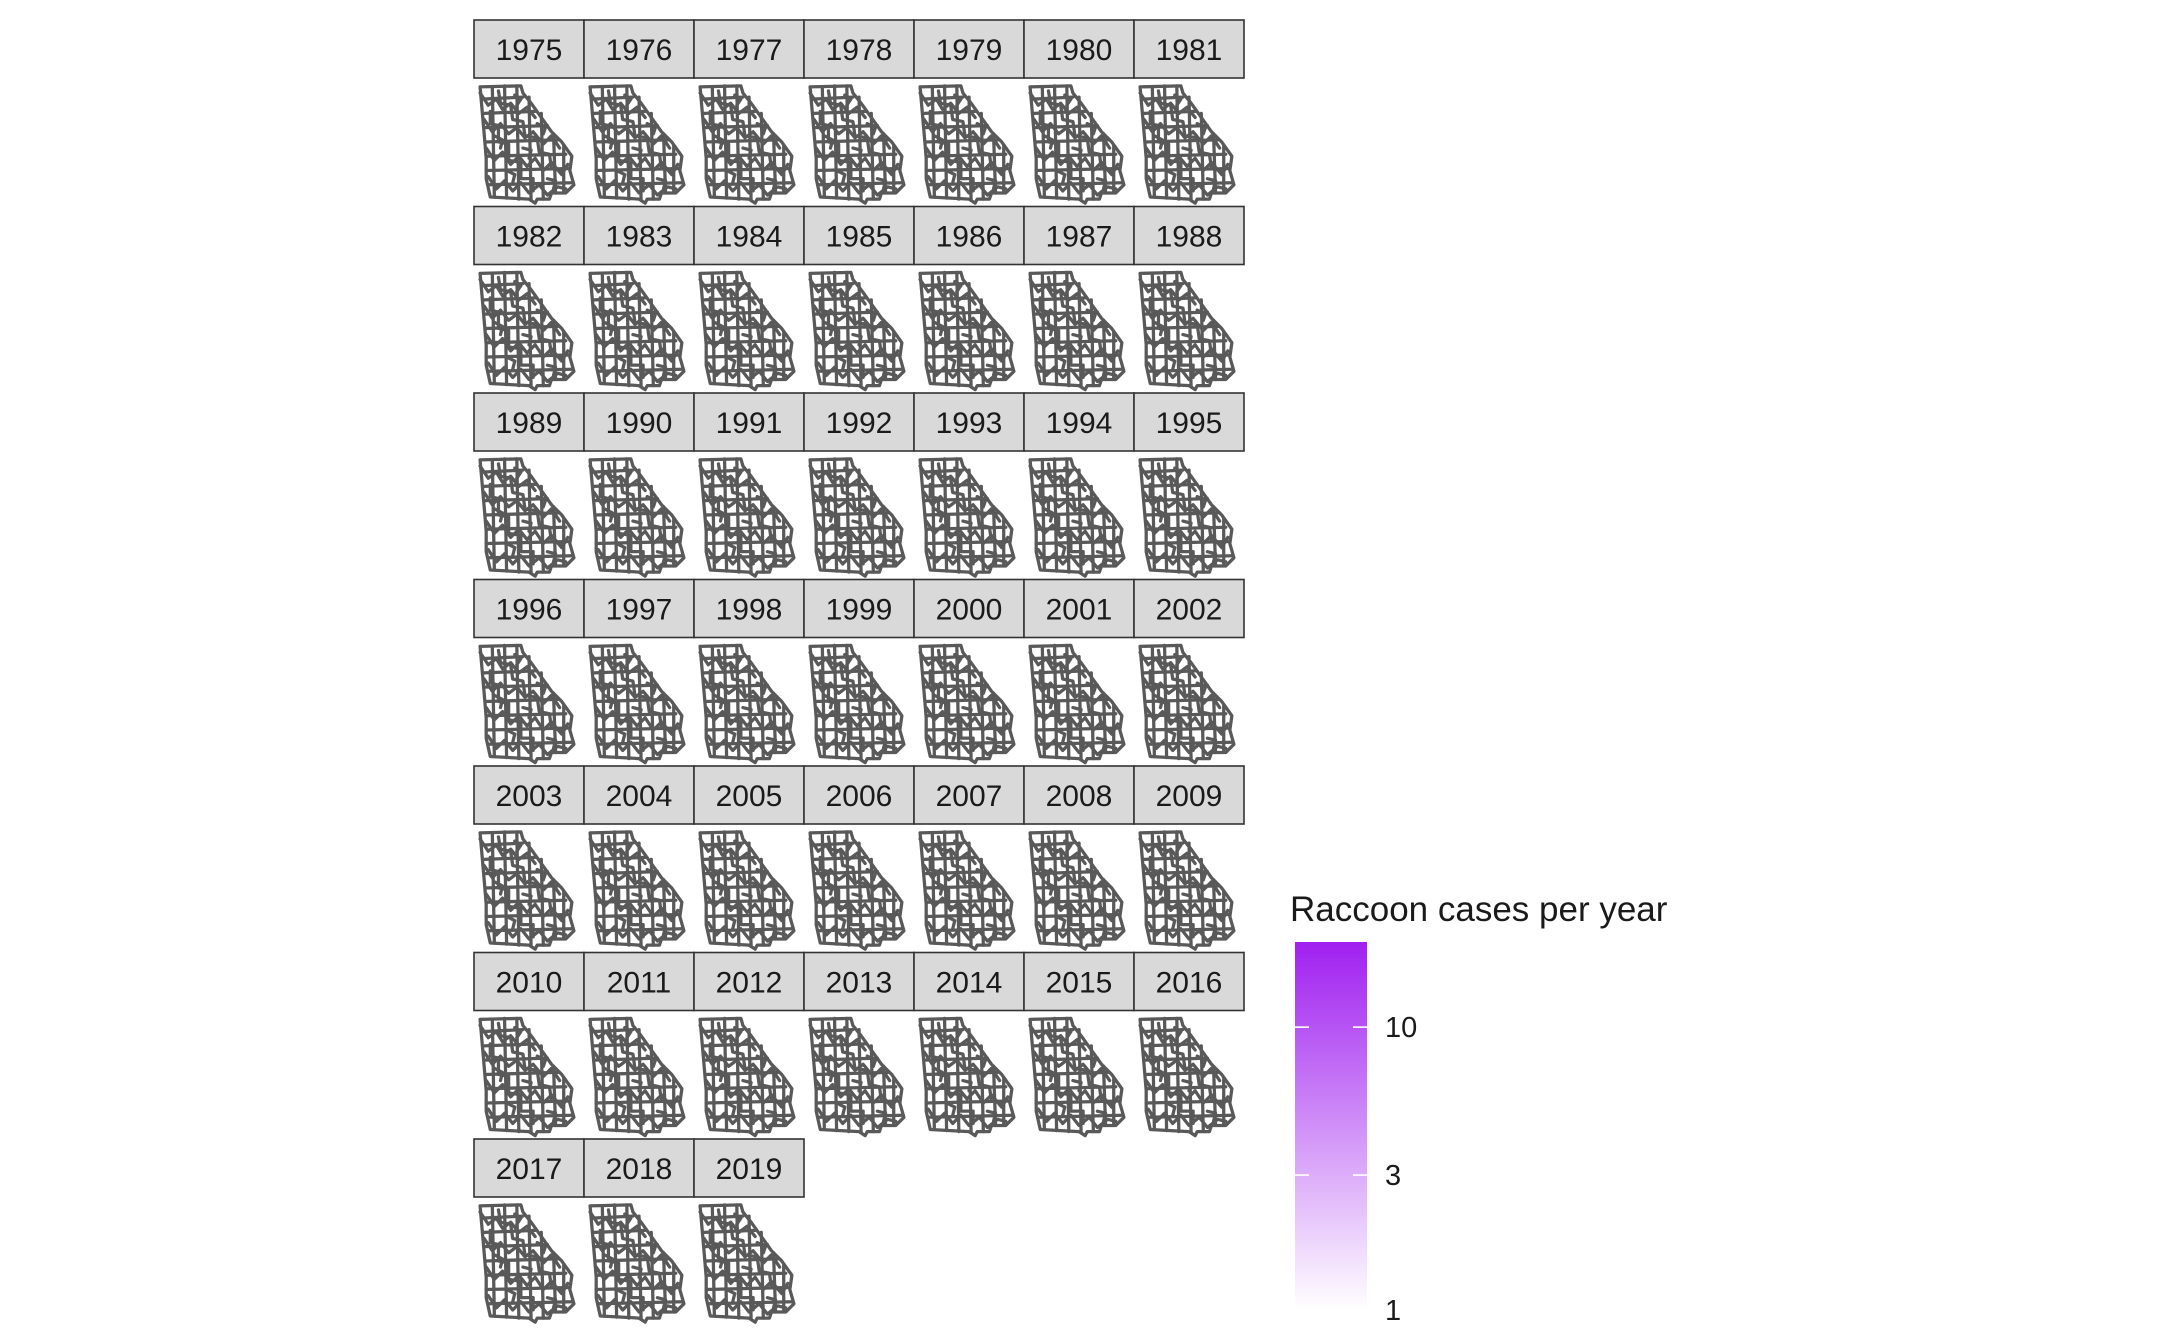 The image size is (2165, 1337). What do you see at coordinates (967, 144) in the screenshot?
I see `county-map-1979` at bounding box center [967, 144].